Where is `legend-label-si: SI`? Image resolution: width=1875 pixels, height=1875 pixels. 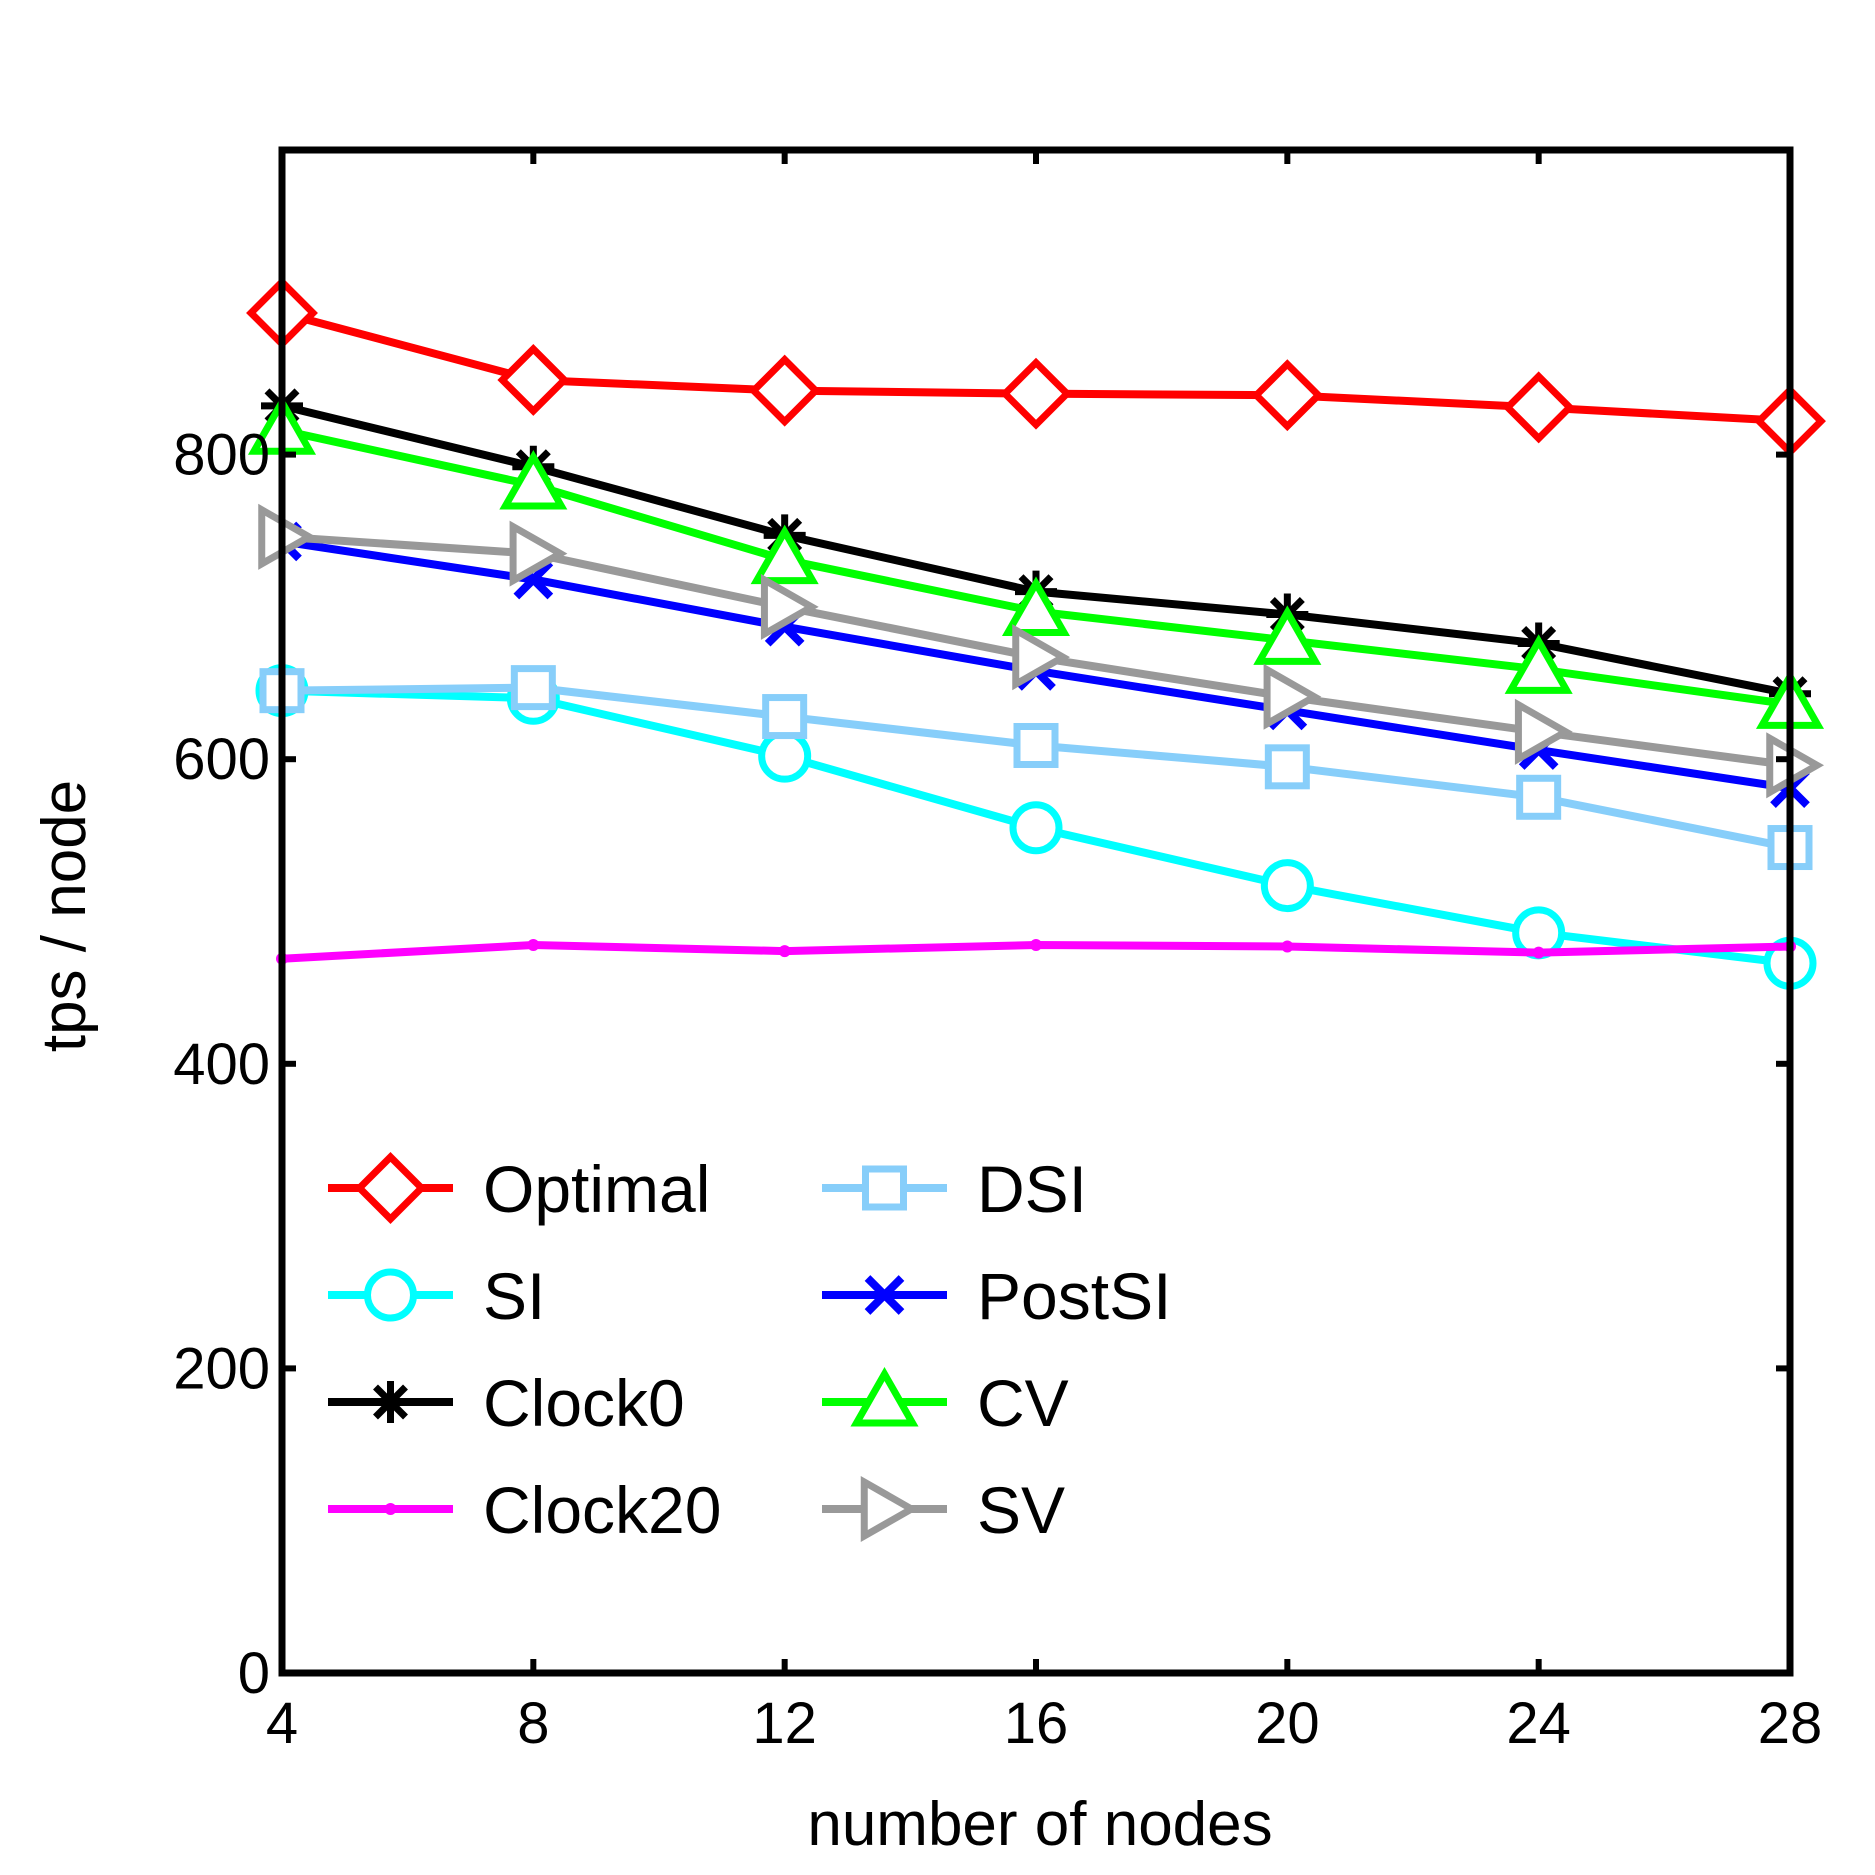
legend-label-si: SI is located at coordinates (514, 1296).